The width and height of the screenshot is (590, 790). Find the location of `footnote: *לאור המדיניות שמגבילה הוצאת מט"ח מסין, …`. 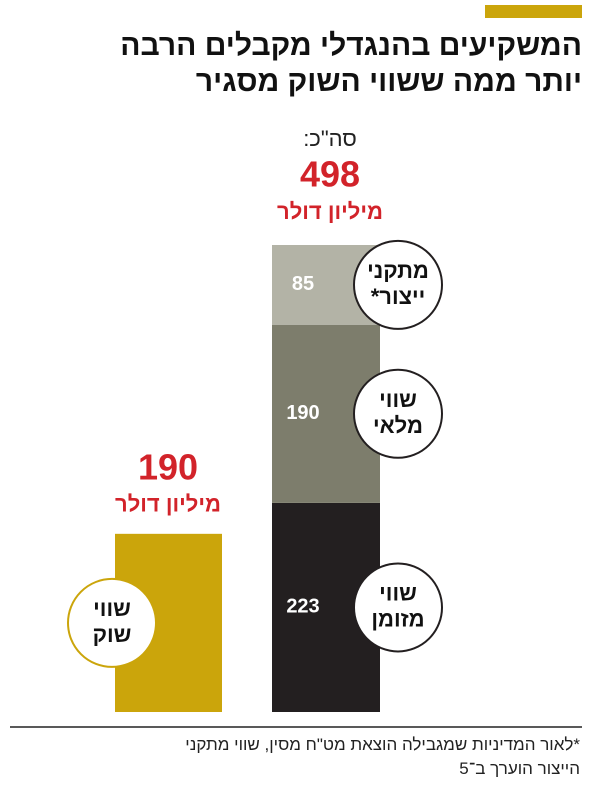

footnote: *לאור המדיניות שמגבילה הוצאת מט"ח מסין, … is located at coordinates (295, 757).